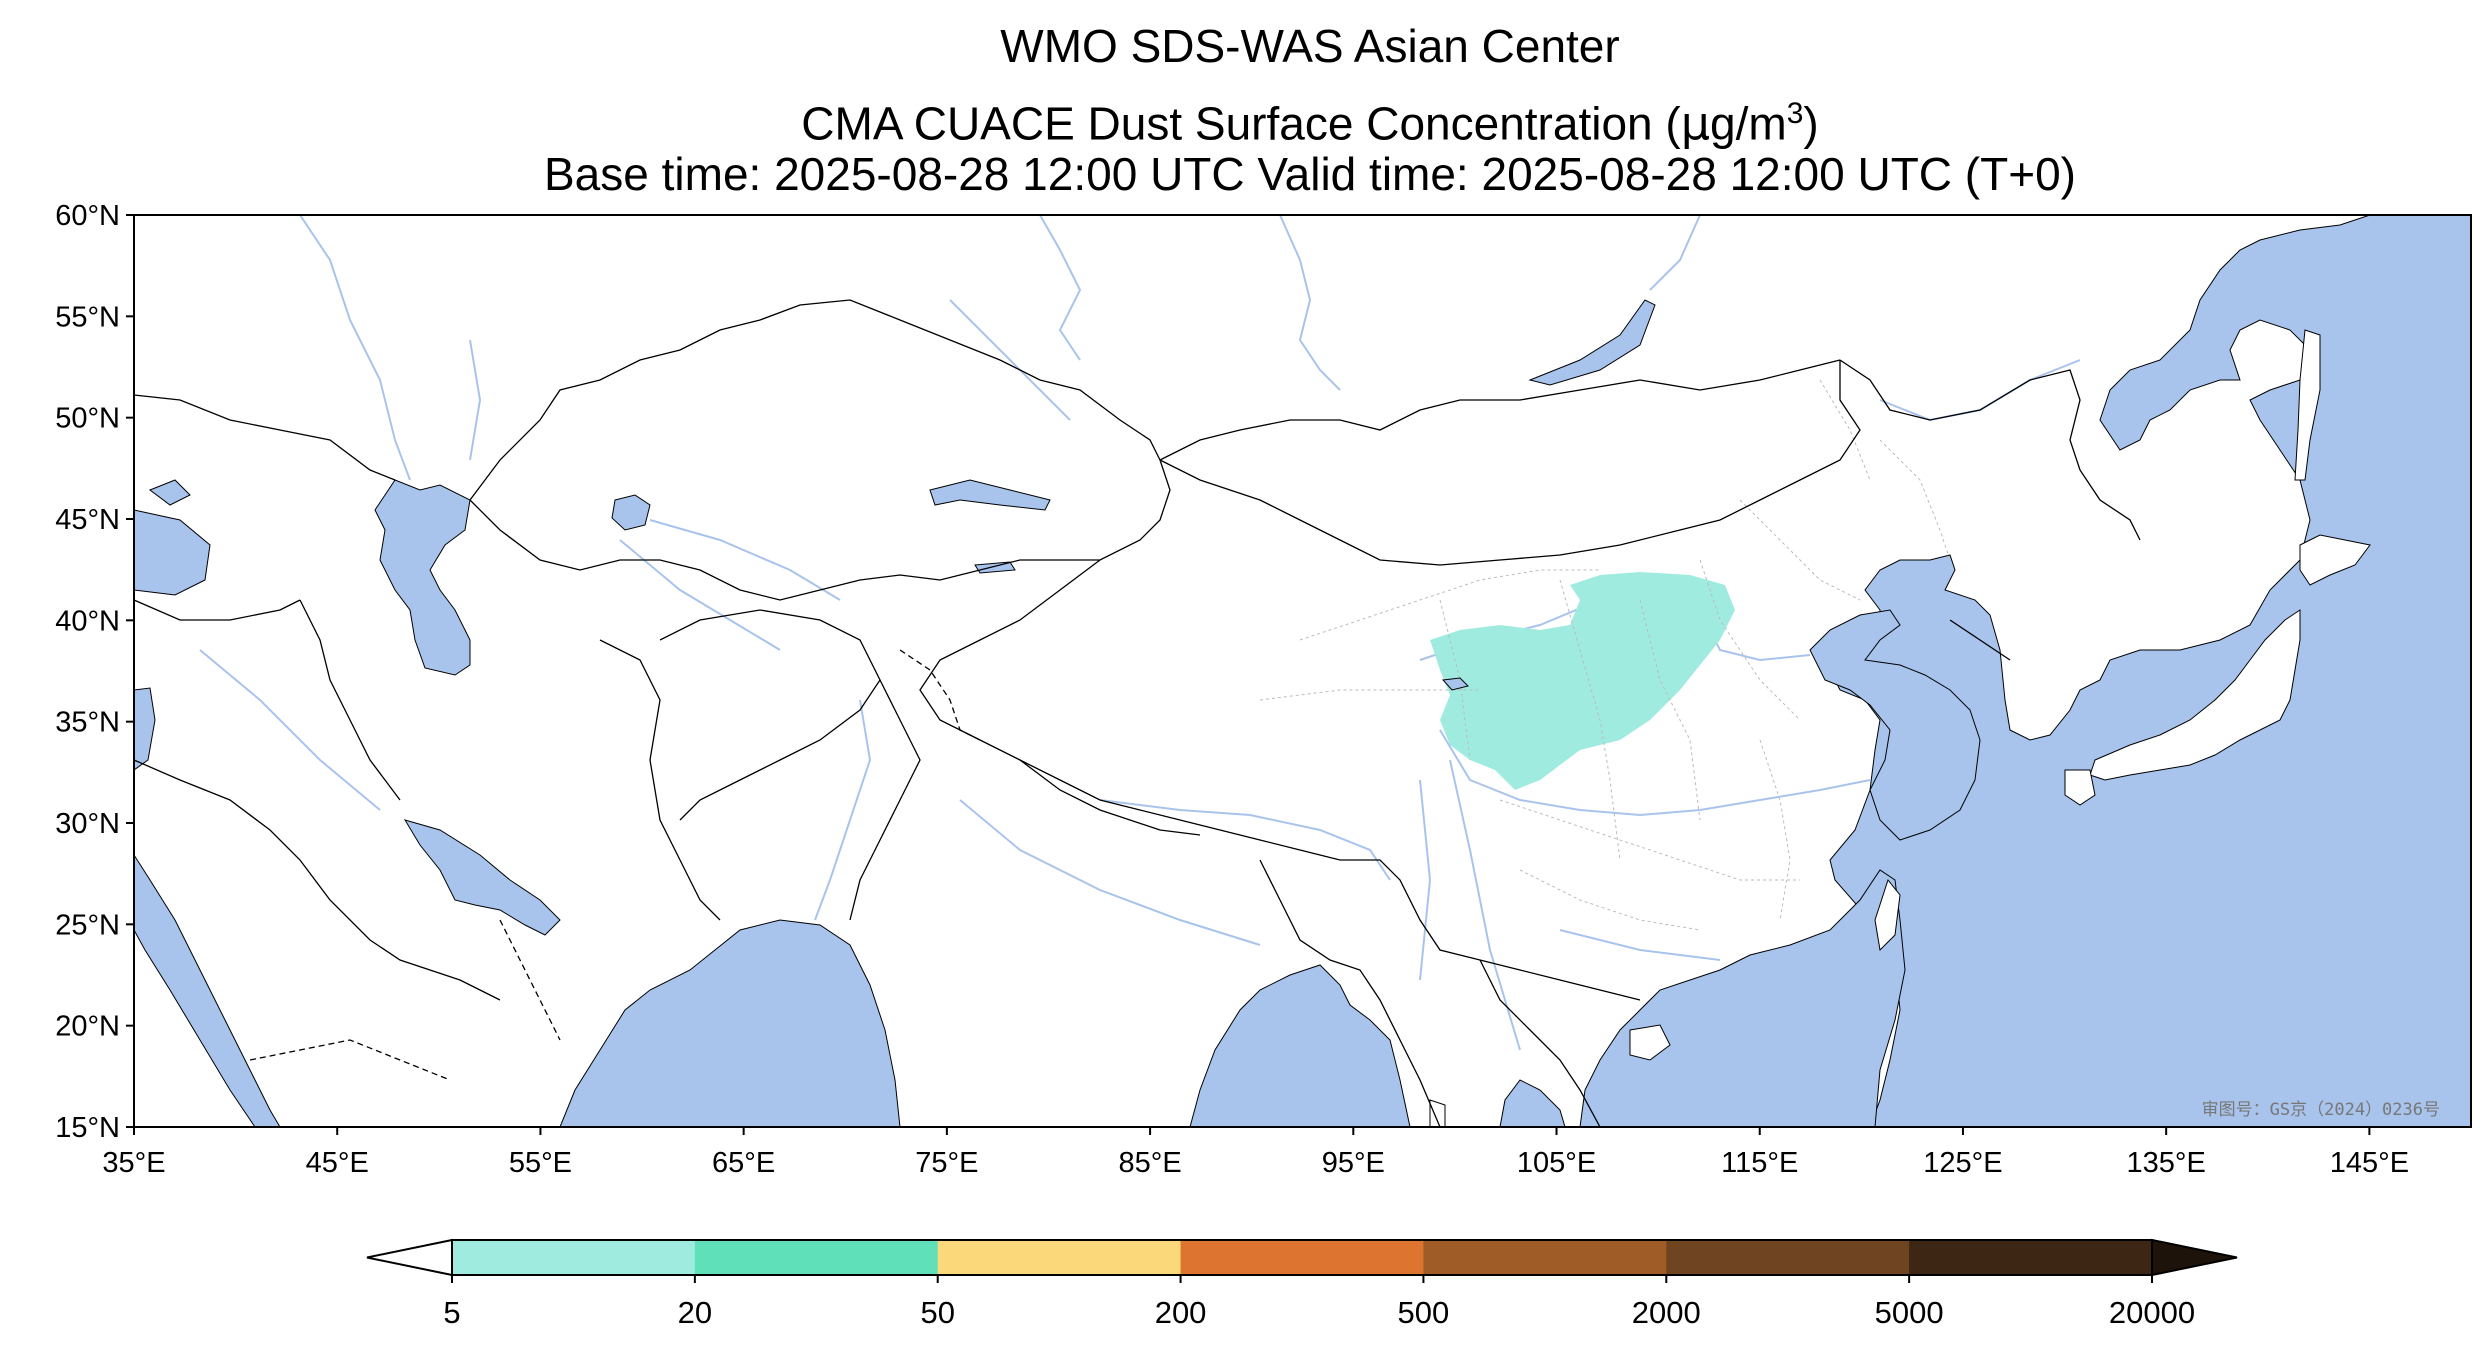  What do you see at coordinates (1424, 1312) in the screenshot?
I see `colorbar-tick-label: 500` at bounding box center [1424, 1312].